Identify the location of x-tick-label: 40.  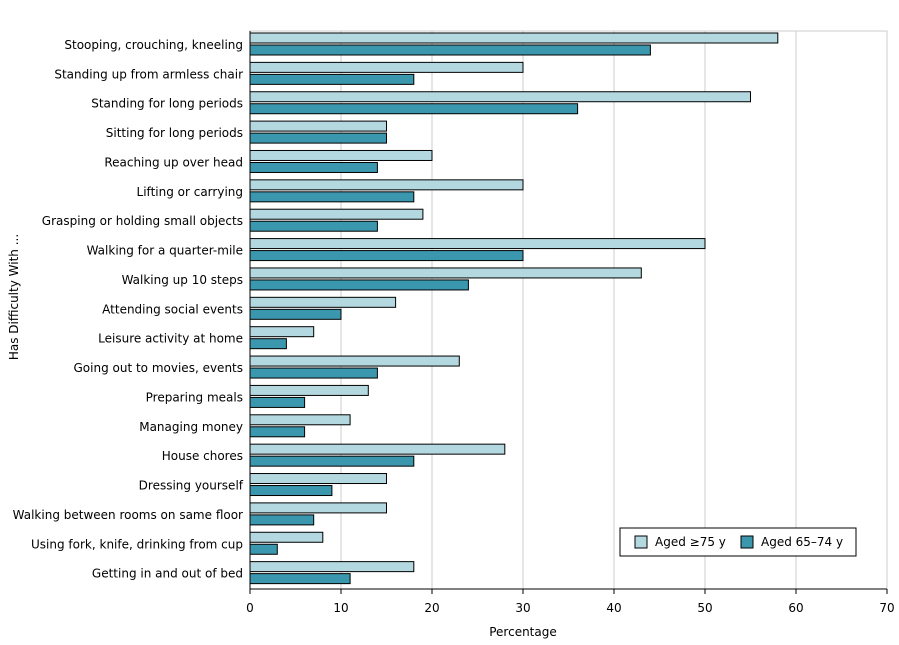
(613, 608).